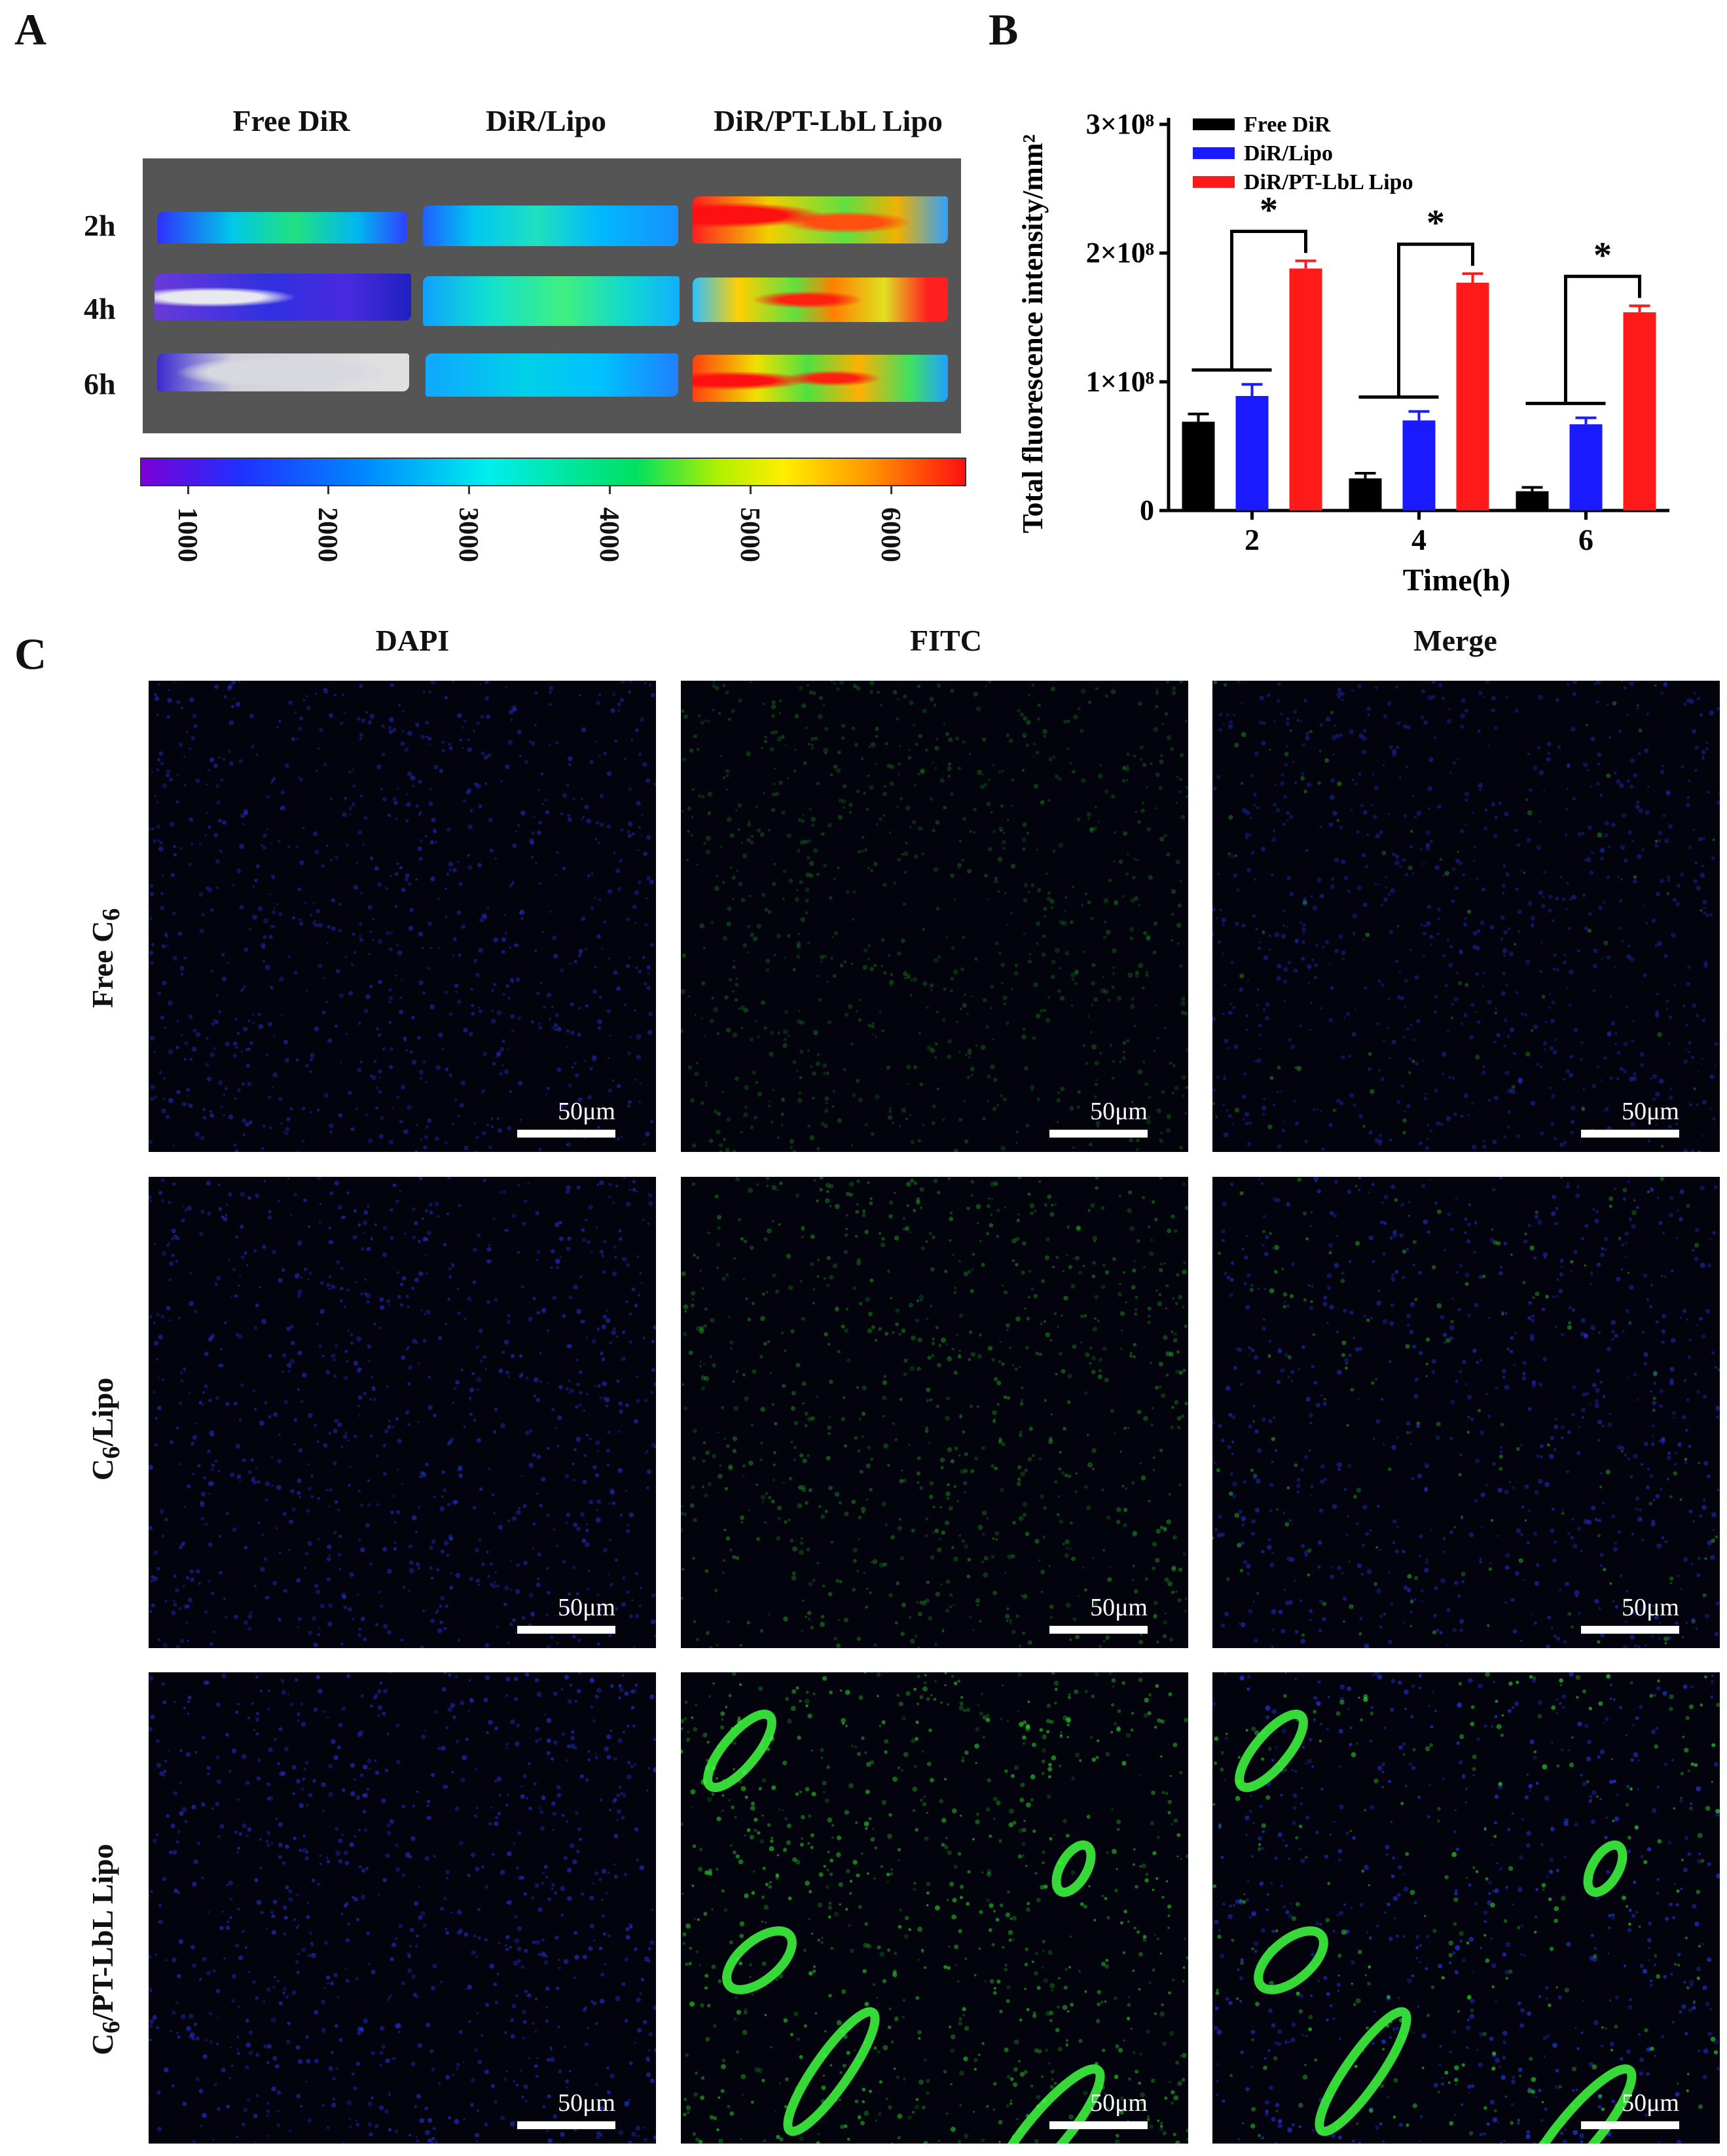 The height and width of the screenshot is (2156, 1727). What do you see at coordinates (468, 534) in the screenshot?
I see `colorbar-tick-label: 3000` at bounding box center [468, 534].